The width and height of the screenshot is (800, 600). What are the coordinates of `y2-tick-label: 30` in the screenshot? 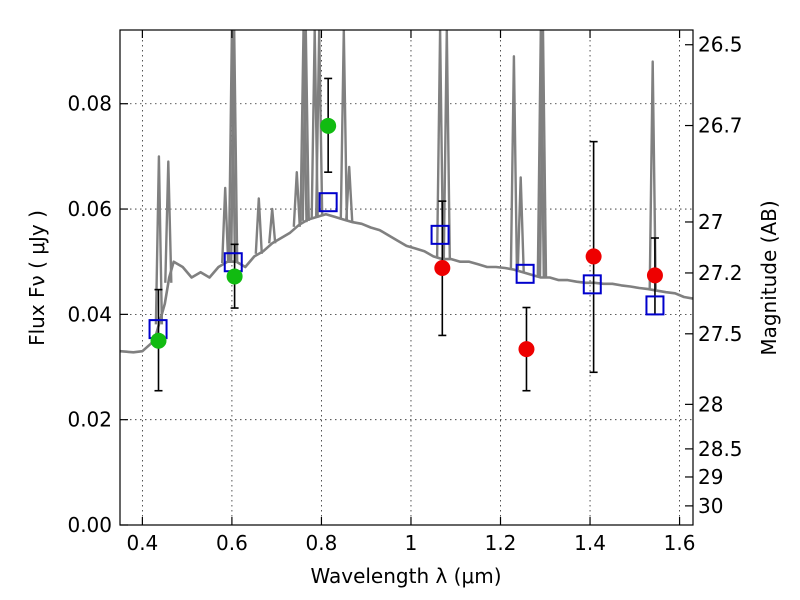 It's located at (710, 506).